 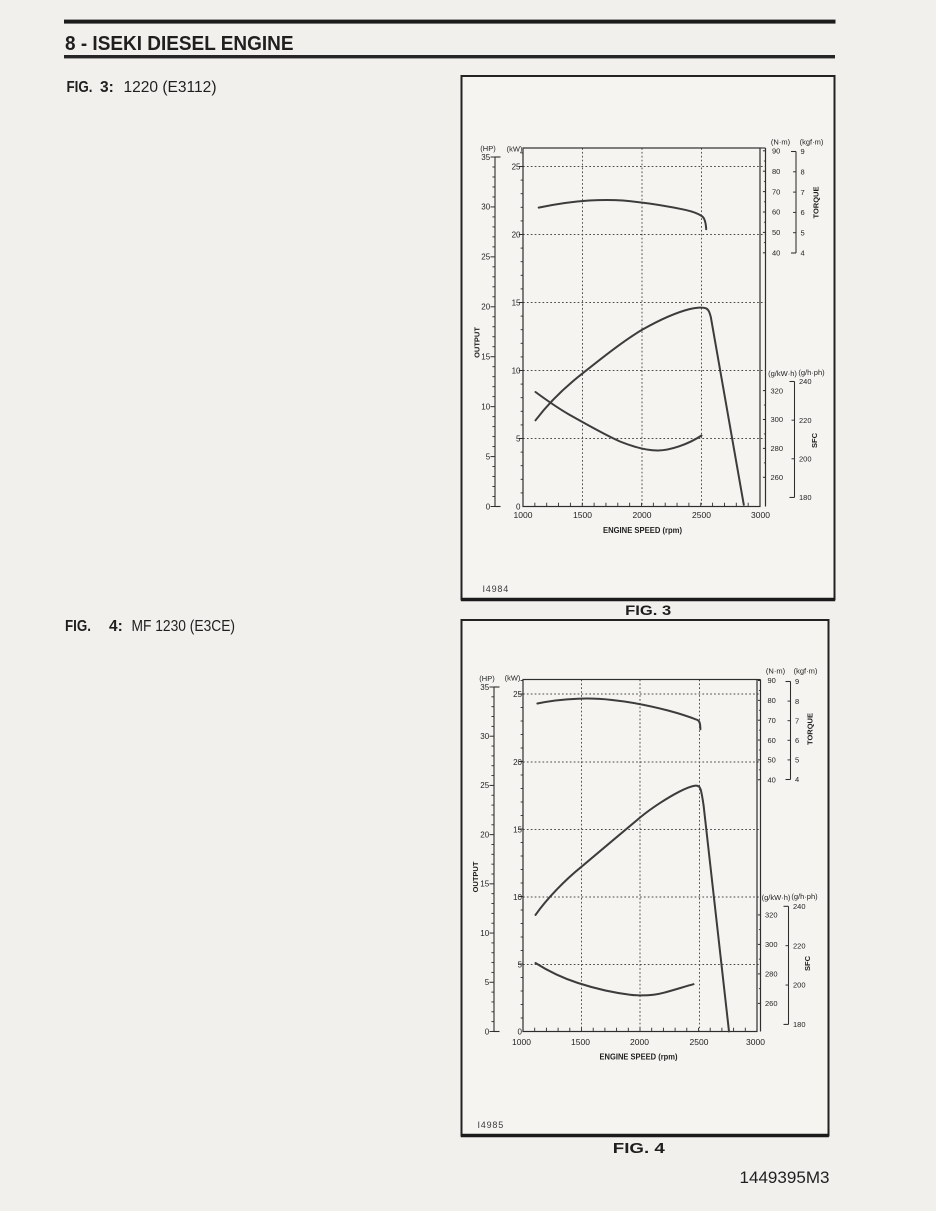 I want to click on svg-text: 8 - ISEKI DIESEL ENGINE, so click(x=179, y=44).